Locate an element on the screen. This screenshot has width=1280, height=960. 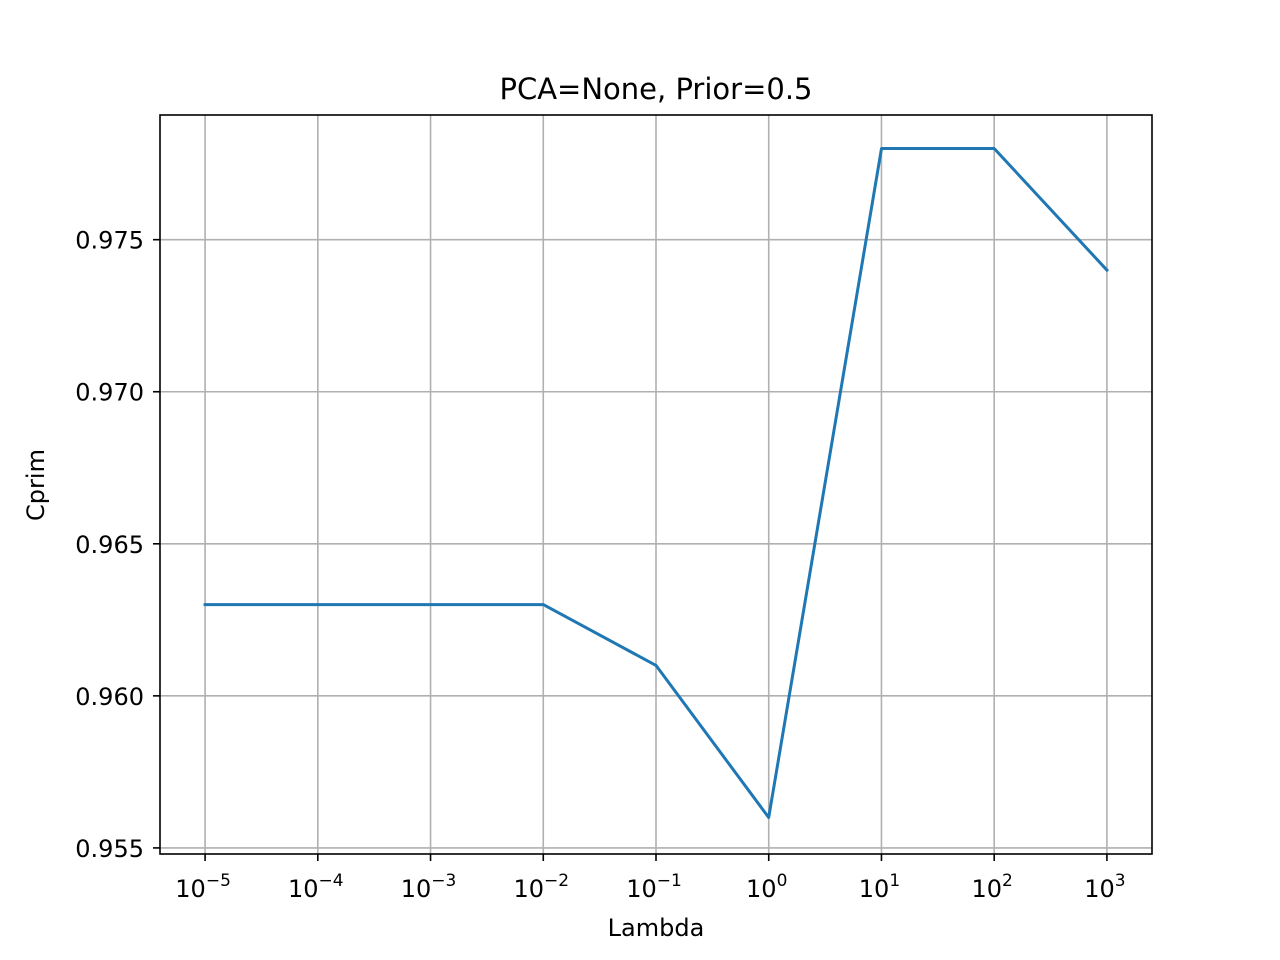
x-tick-label: 10⁻⁵ is located at coordinates (203, 887).